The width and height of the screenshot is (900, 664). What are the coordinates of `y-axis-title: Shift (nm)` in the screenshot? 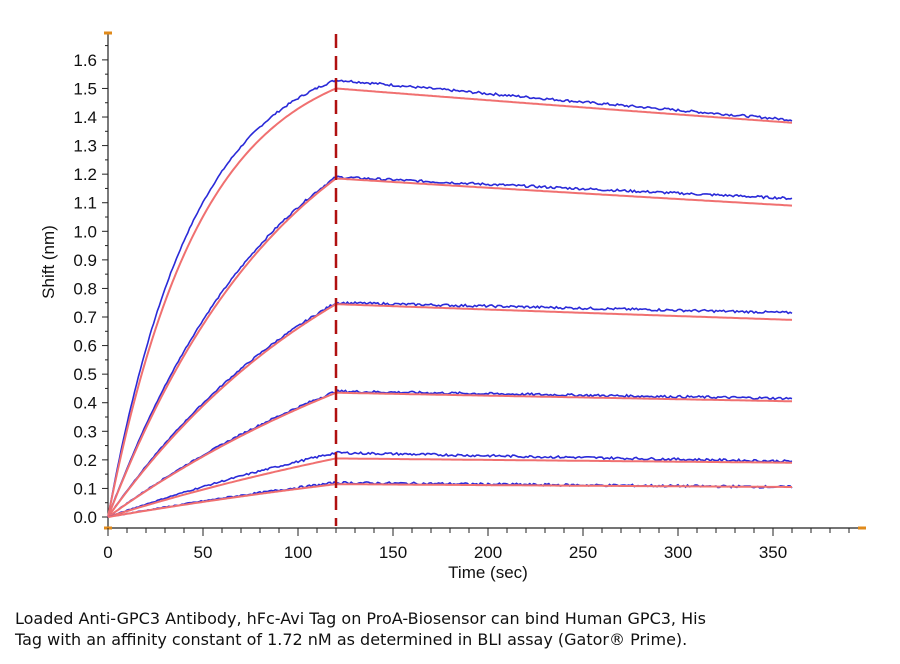 It's located at (48, 262).